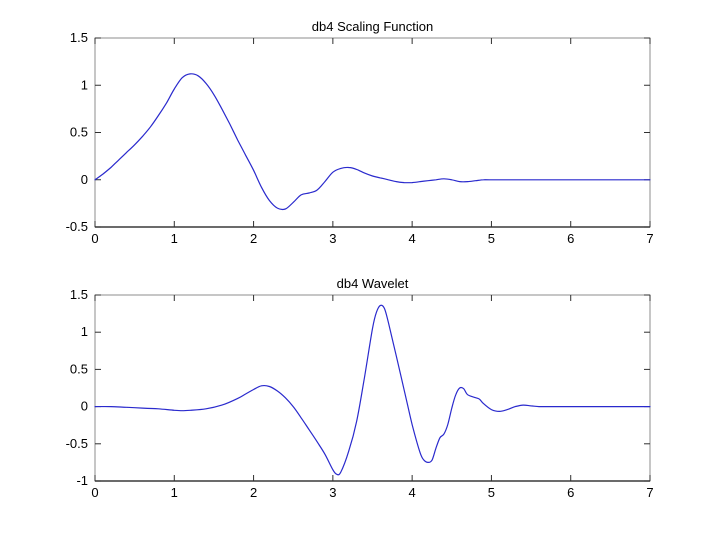  I want to click on plot-title-scaling-function: db4 Scaling Function, so click(372, 26).